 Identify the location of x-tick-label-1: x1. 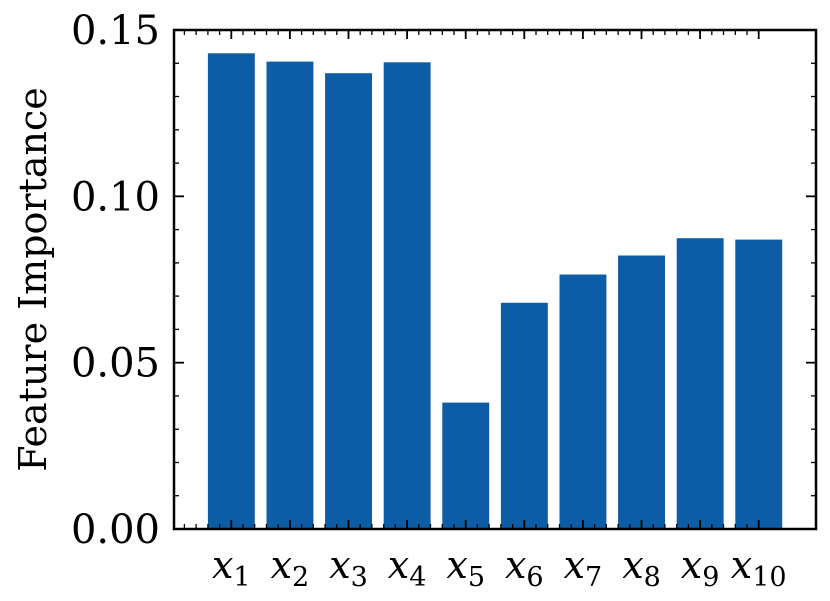
(231, 568).